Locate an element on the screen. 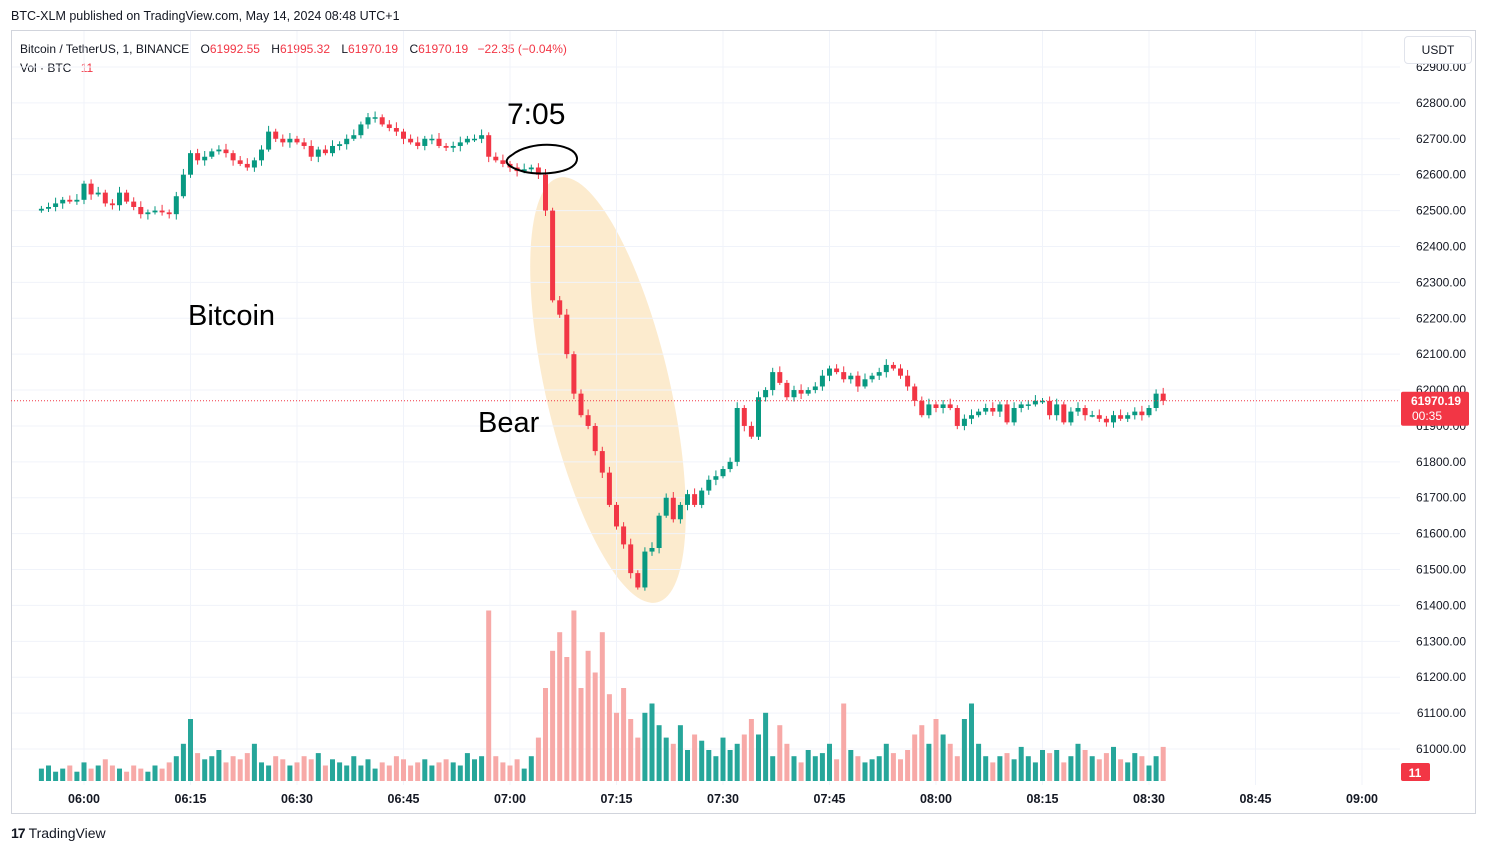  price-tick-label: 61600.00 is located at coordinates (1441, 534).